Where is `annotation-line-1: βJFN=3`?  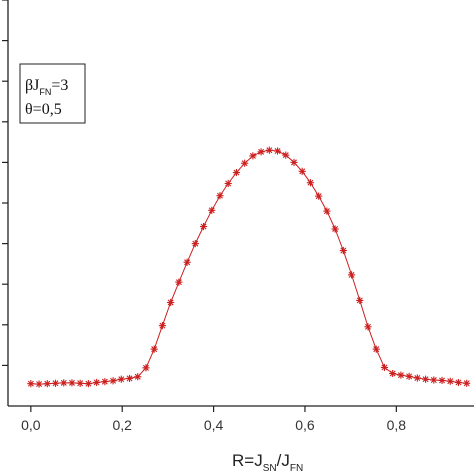
annotation-line-1: βJFN=3 is located at coordinates (46, 87).